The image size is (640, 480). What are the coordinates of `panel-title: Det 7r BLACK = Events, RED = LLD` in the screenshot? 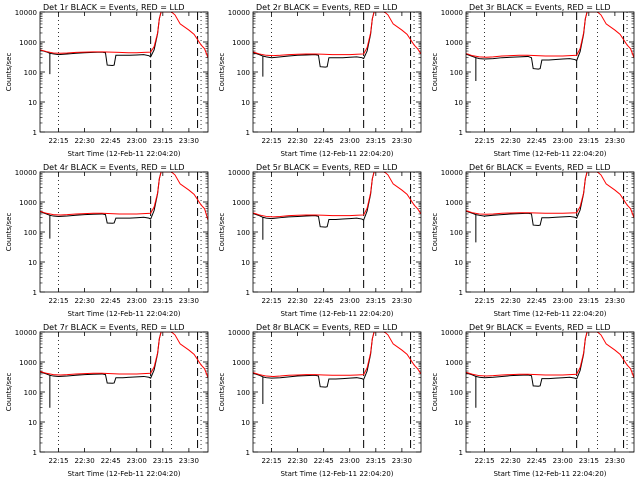 It's located at (114, 327).